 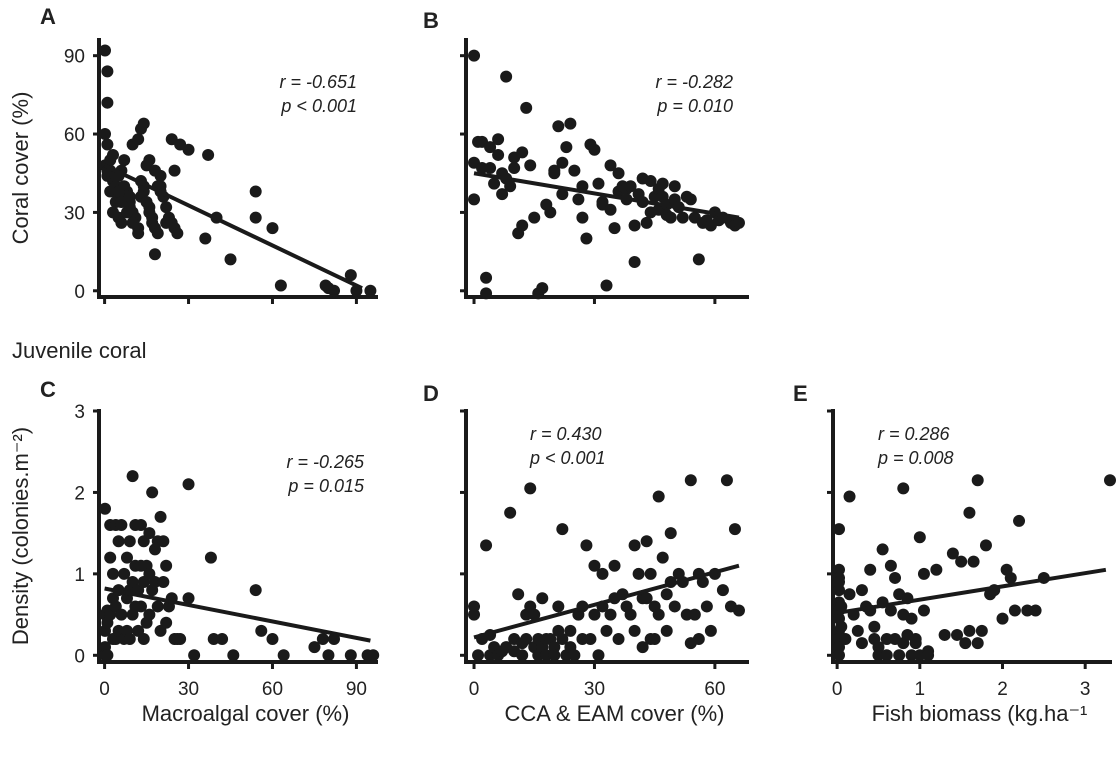 What do you see at coordinates (431, 393) in the screenshot?
I see `panel-letter: D` at bounding box center [431, 393].